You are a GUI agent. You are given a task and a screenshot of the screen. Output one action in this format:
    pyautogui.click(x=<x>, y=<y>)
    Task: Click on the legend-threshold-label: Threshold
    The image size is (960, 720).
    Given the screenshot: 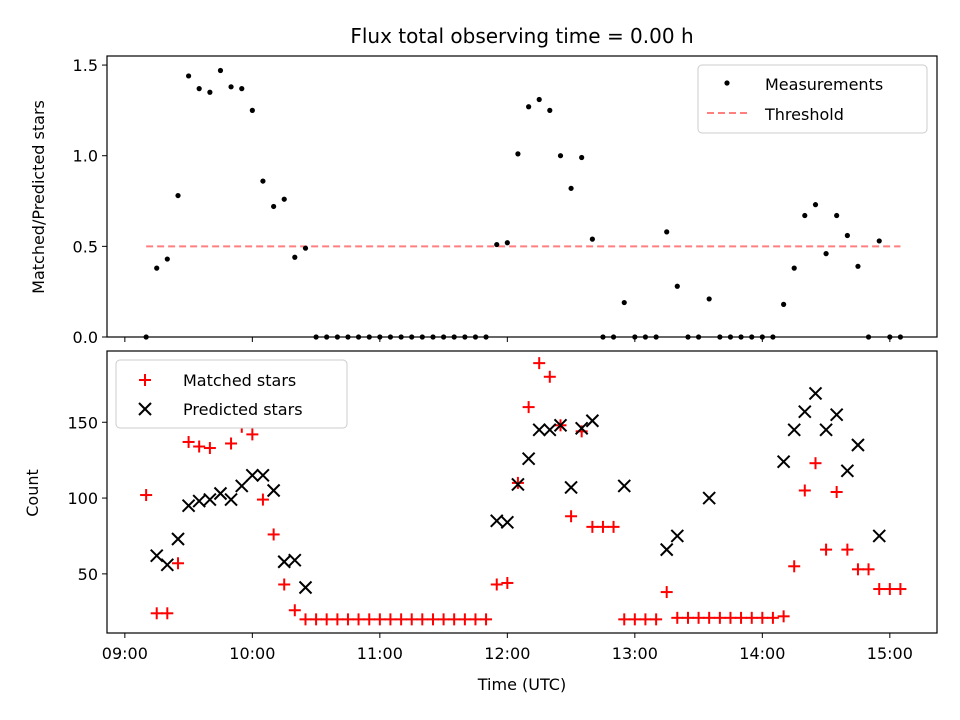 What is the action you would take?
    pyautogui.click(x=804, y=114)
    